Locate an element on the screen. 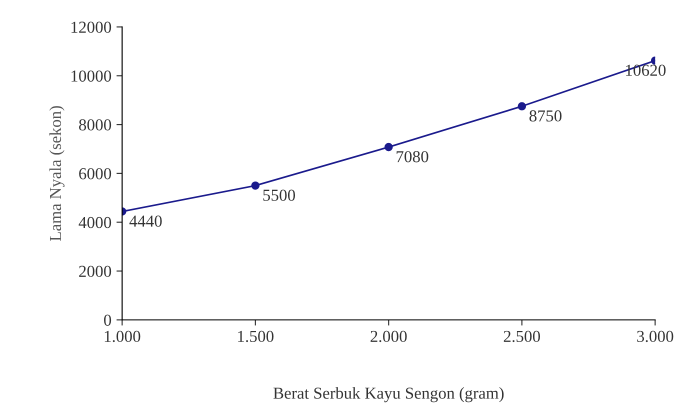 This screenshot has width=694, height=408. data-label: 5500 is located at coordinates (279, 195).